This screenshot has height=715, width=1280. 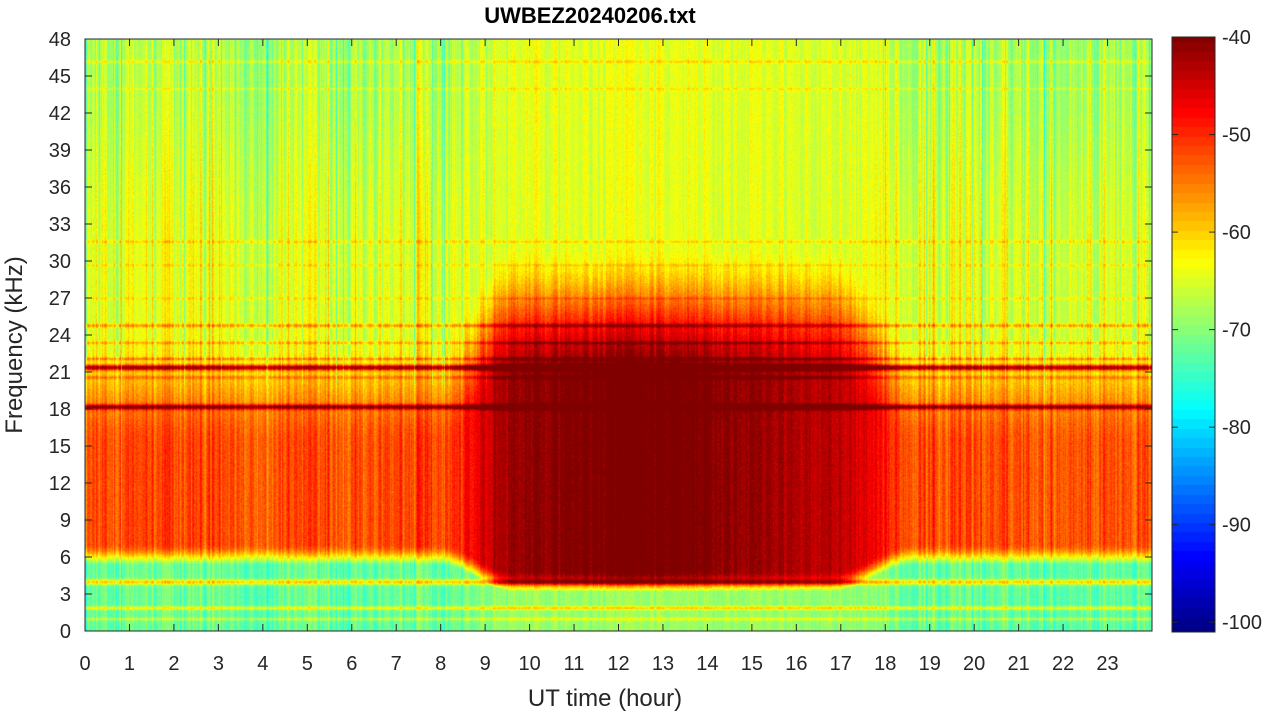 I want to click on y-tick-label: 12, so click(x=60, y=484).